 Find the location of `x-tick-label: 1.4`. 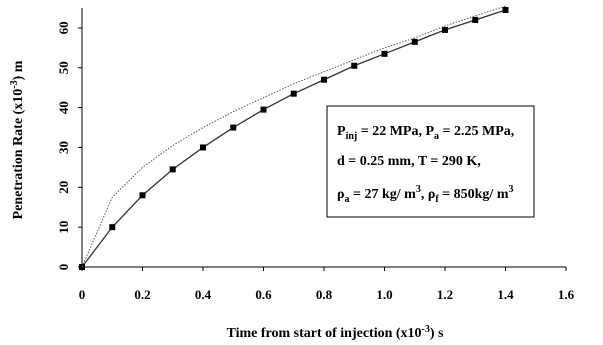

x-tick-label: 1.4 is located at coordinates (505, 294).